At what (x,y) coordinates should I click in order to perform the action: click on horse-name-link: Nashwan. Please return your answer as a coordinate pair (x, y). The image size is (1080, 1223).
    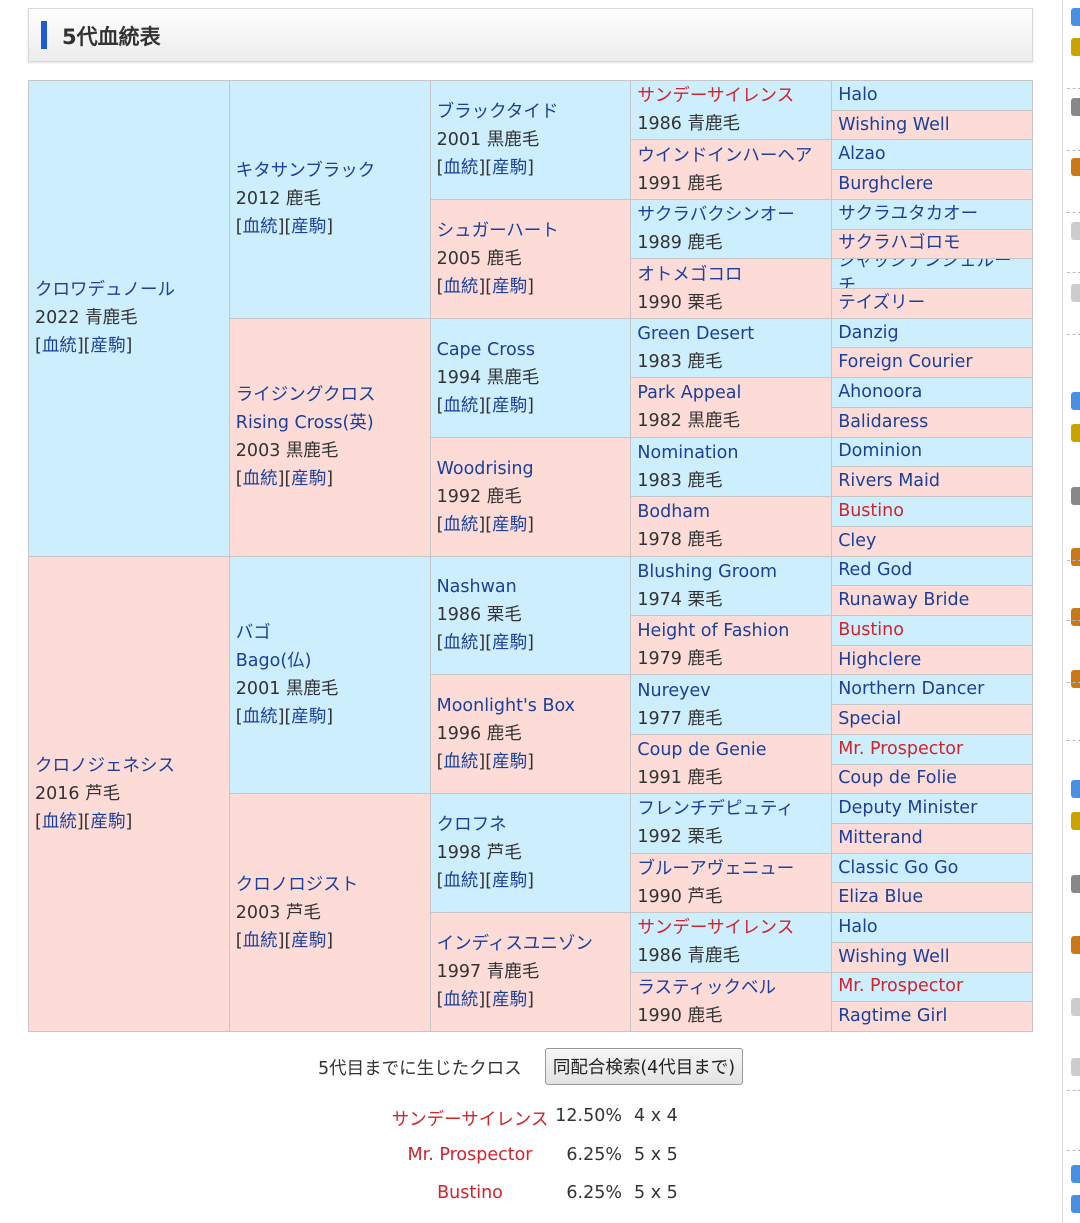
    Looking at the image, I should click on (476, 587).